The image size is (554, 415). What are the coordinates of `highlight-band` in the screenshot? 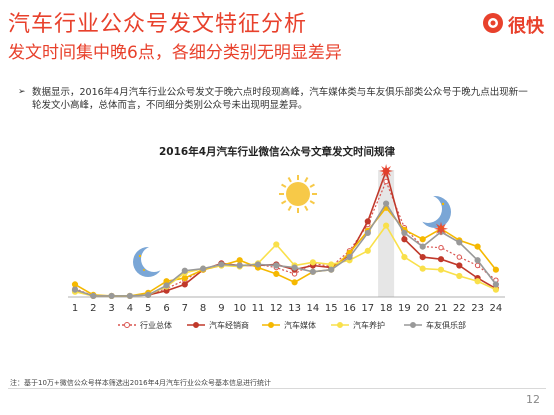 It's located at (386, 233).